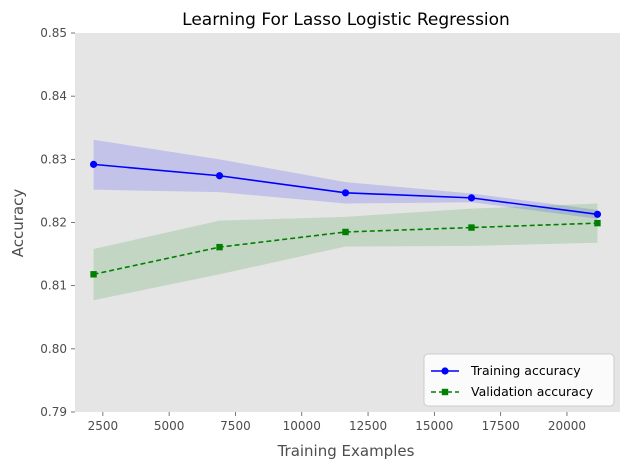 Image resolution: width=630 pixels, height=470 pixels. What do you see at coordinates (18, 223) in the screenshot?
I see `y-axis-label: Accuracy` at bounding box center [18, 223].